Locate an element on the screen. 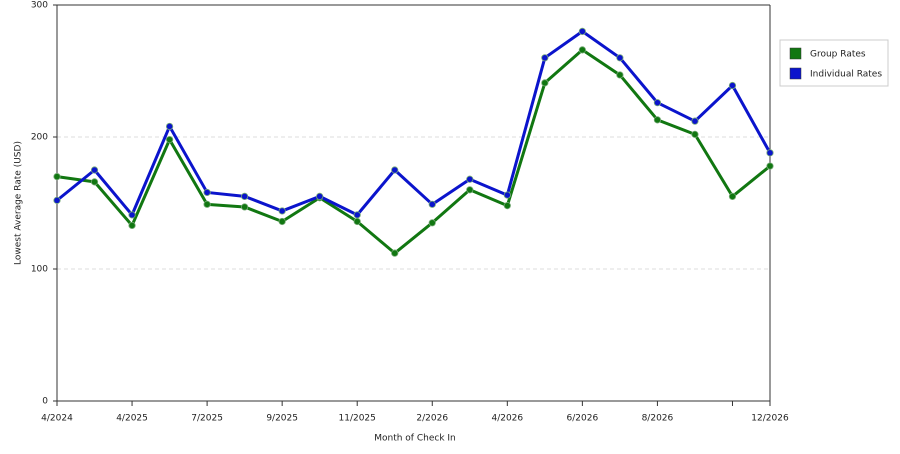  y-tick-label: 200 is located at coordinates (39, 138).